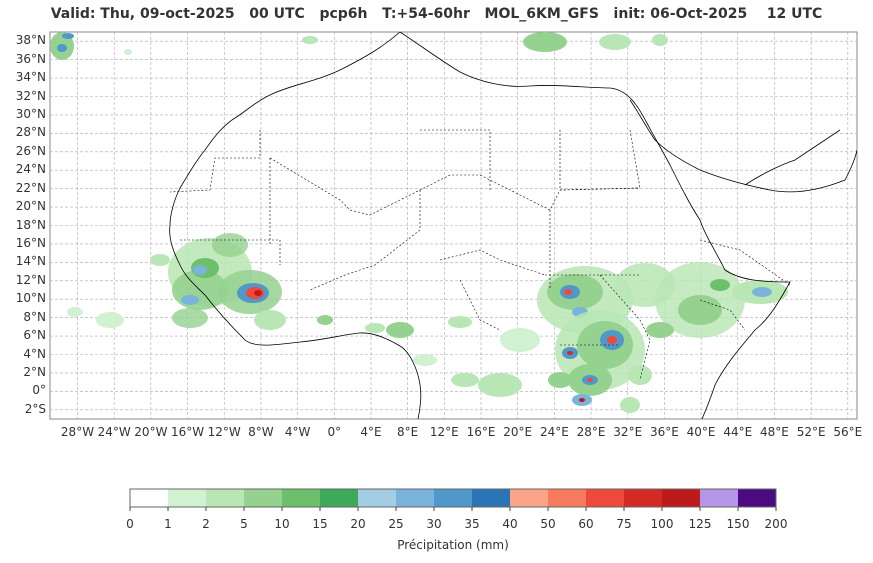 This screenshot has height=563, width=873. I want to click on colorbar-tick-label: 30, so click(434, 524).